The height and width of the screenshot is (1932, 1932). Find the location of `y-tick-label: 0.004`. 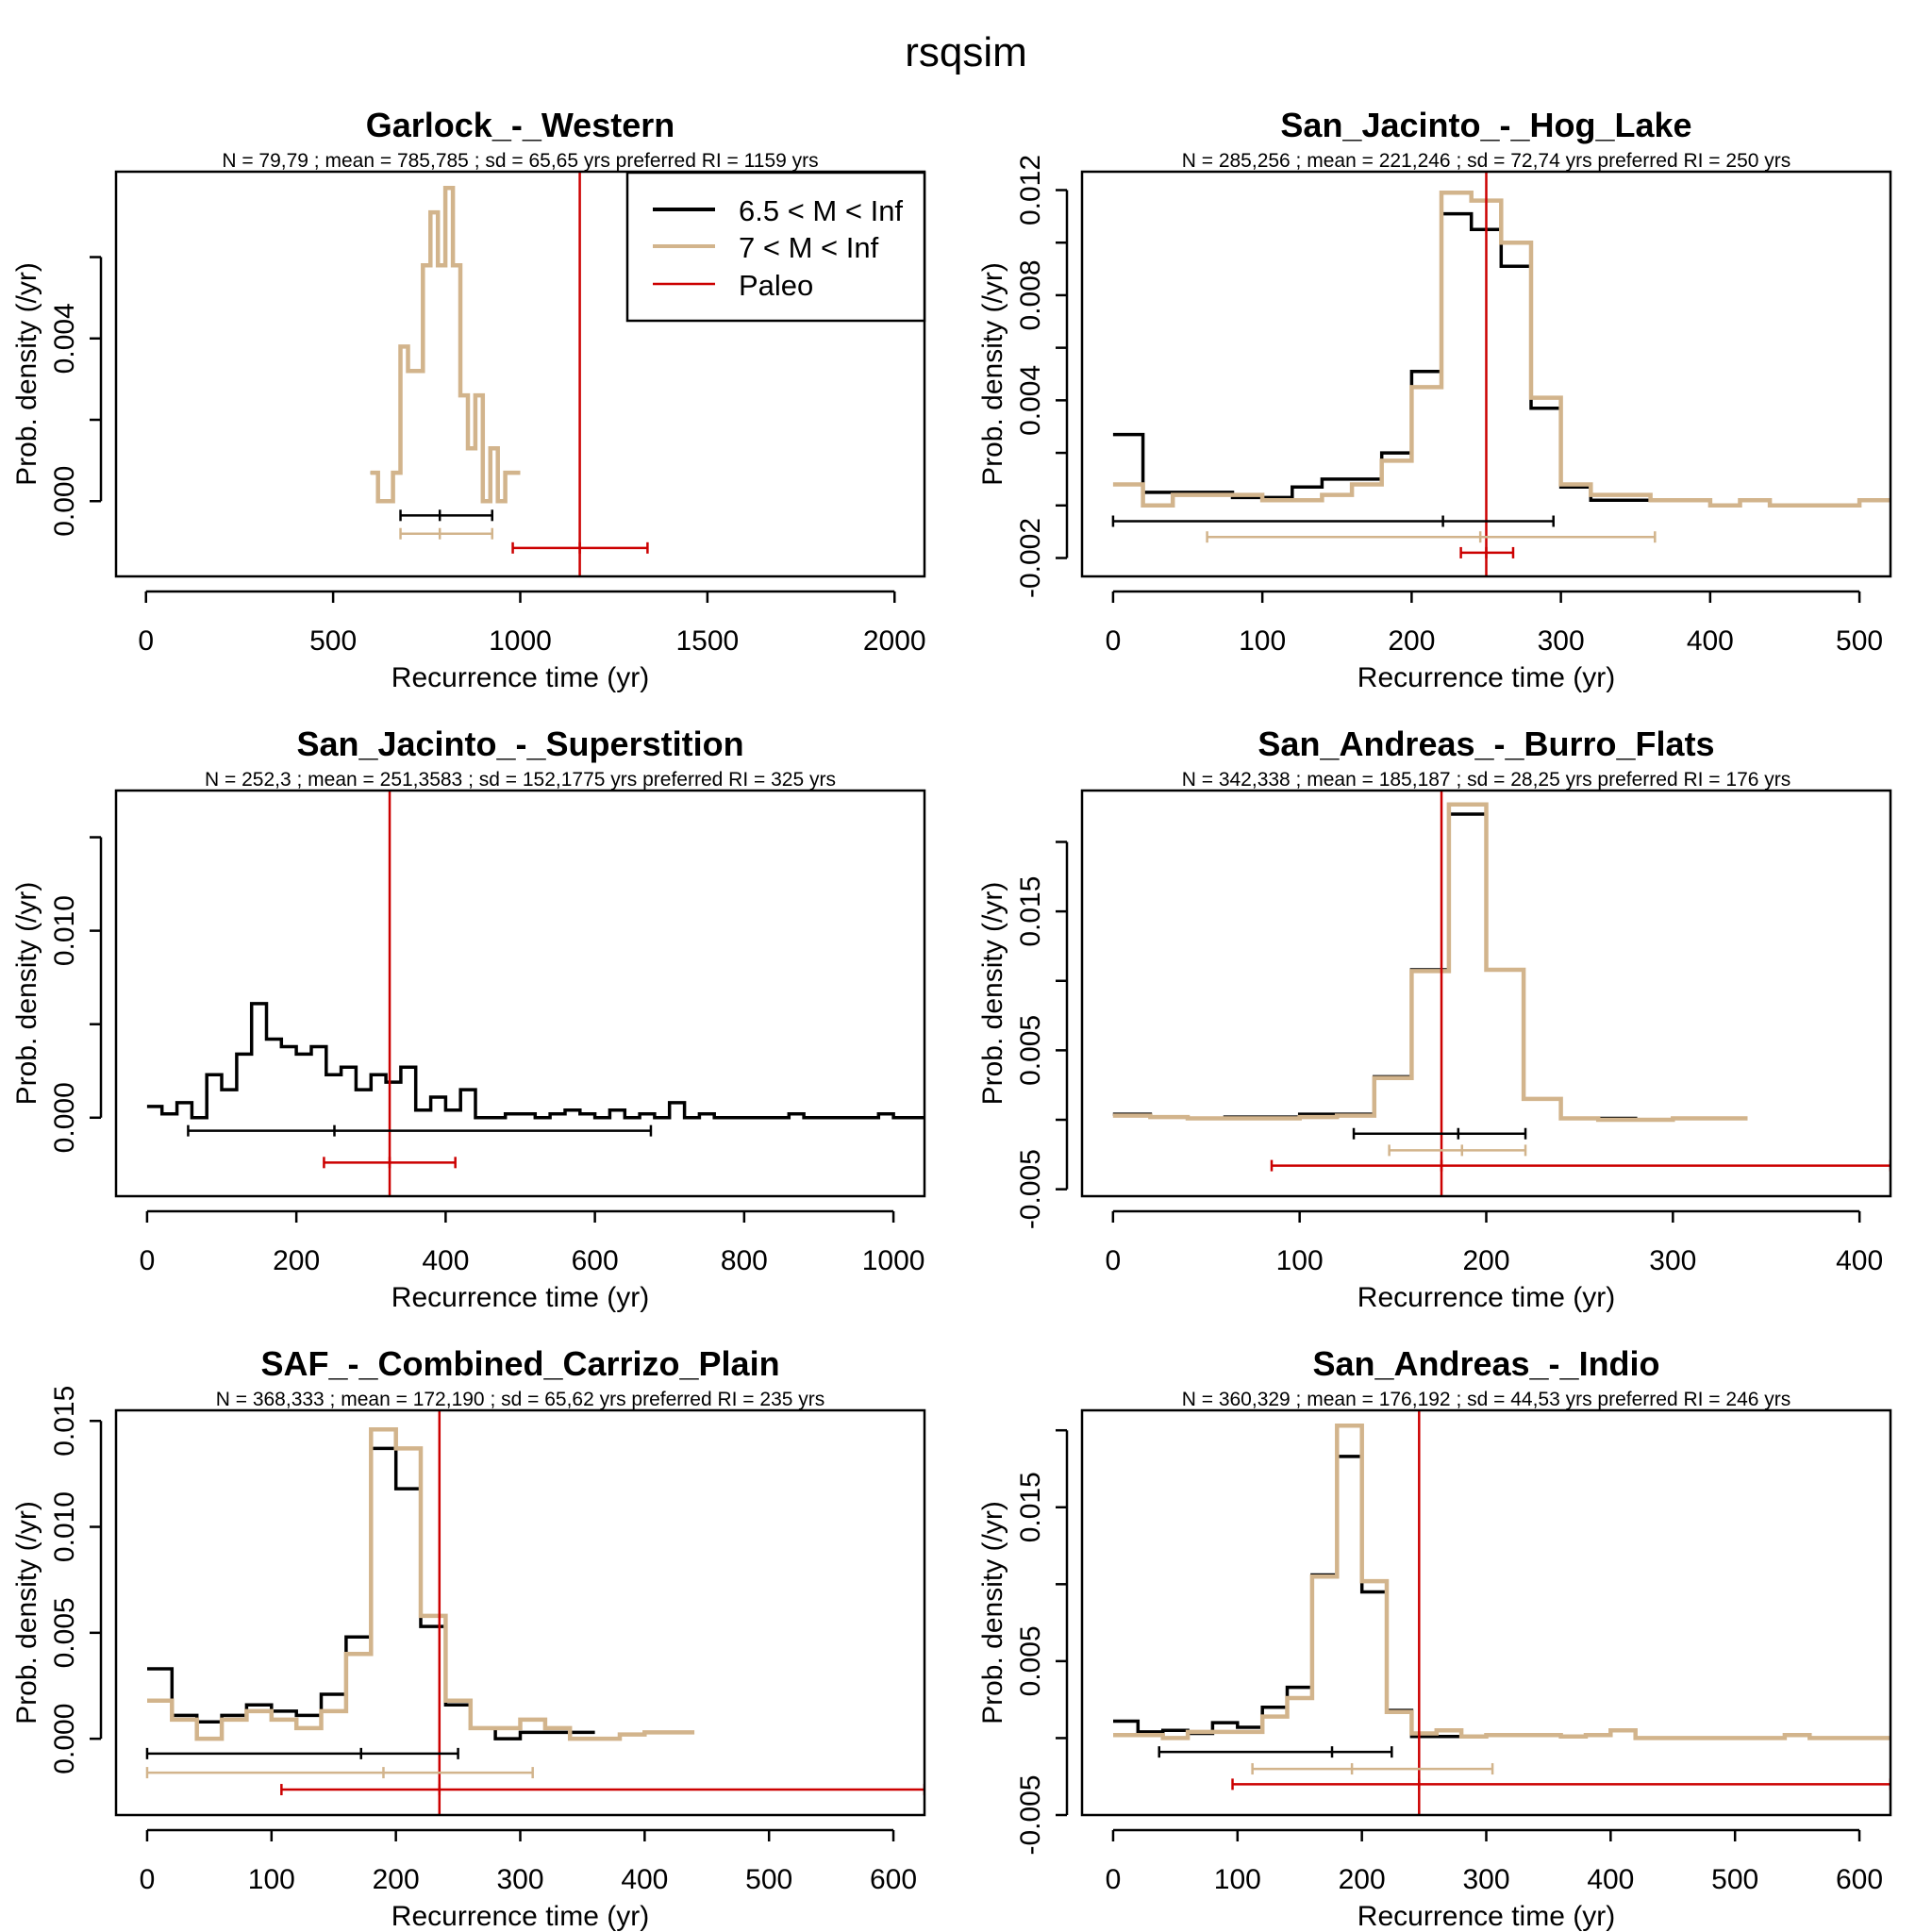

y-tick-label: 0.004 is located at coordinates (64, 339).